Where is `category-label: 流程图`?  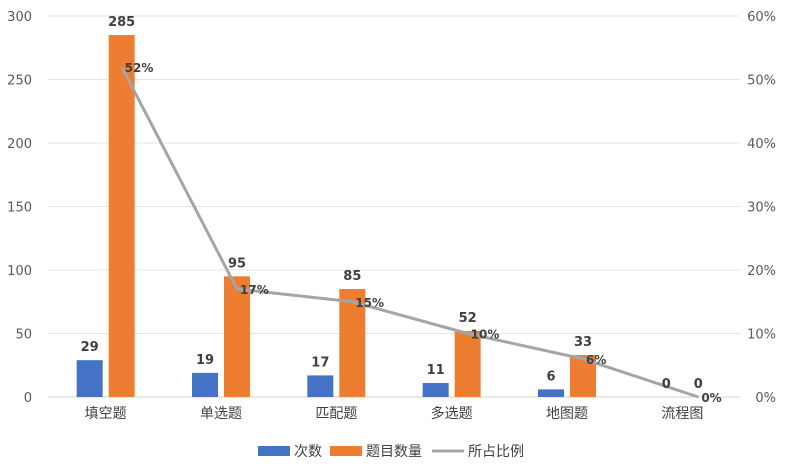
category-label: 流程图 is located at coordinates (682, 414).